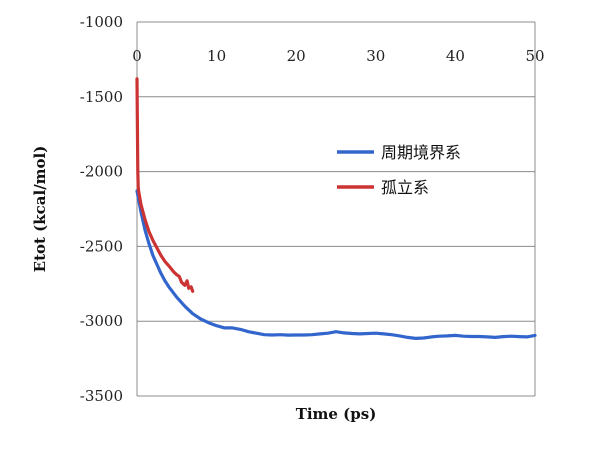  Describe the element at coordinates (405, 187) in the screenshot. I see `legend-label-1: 孤立系` at that location.